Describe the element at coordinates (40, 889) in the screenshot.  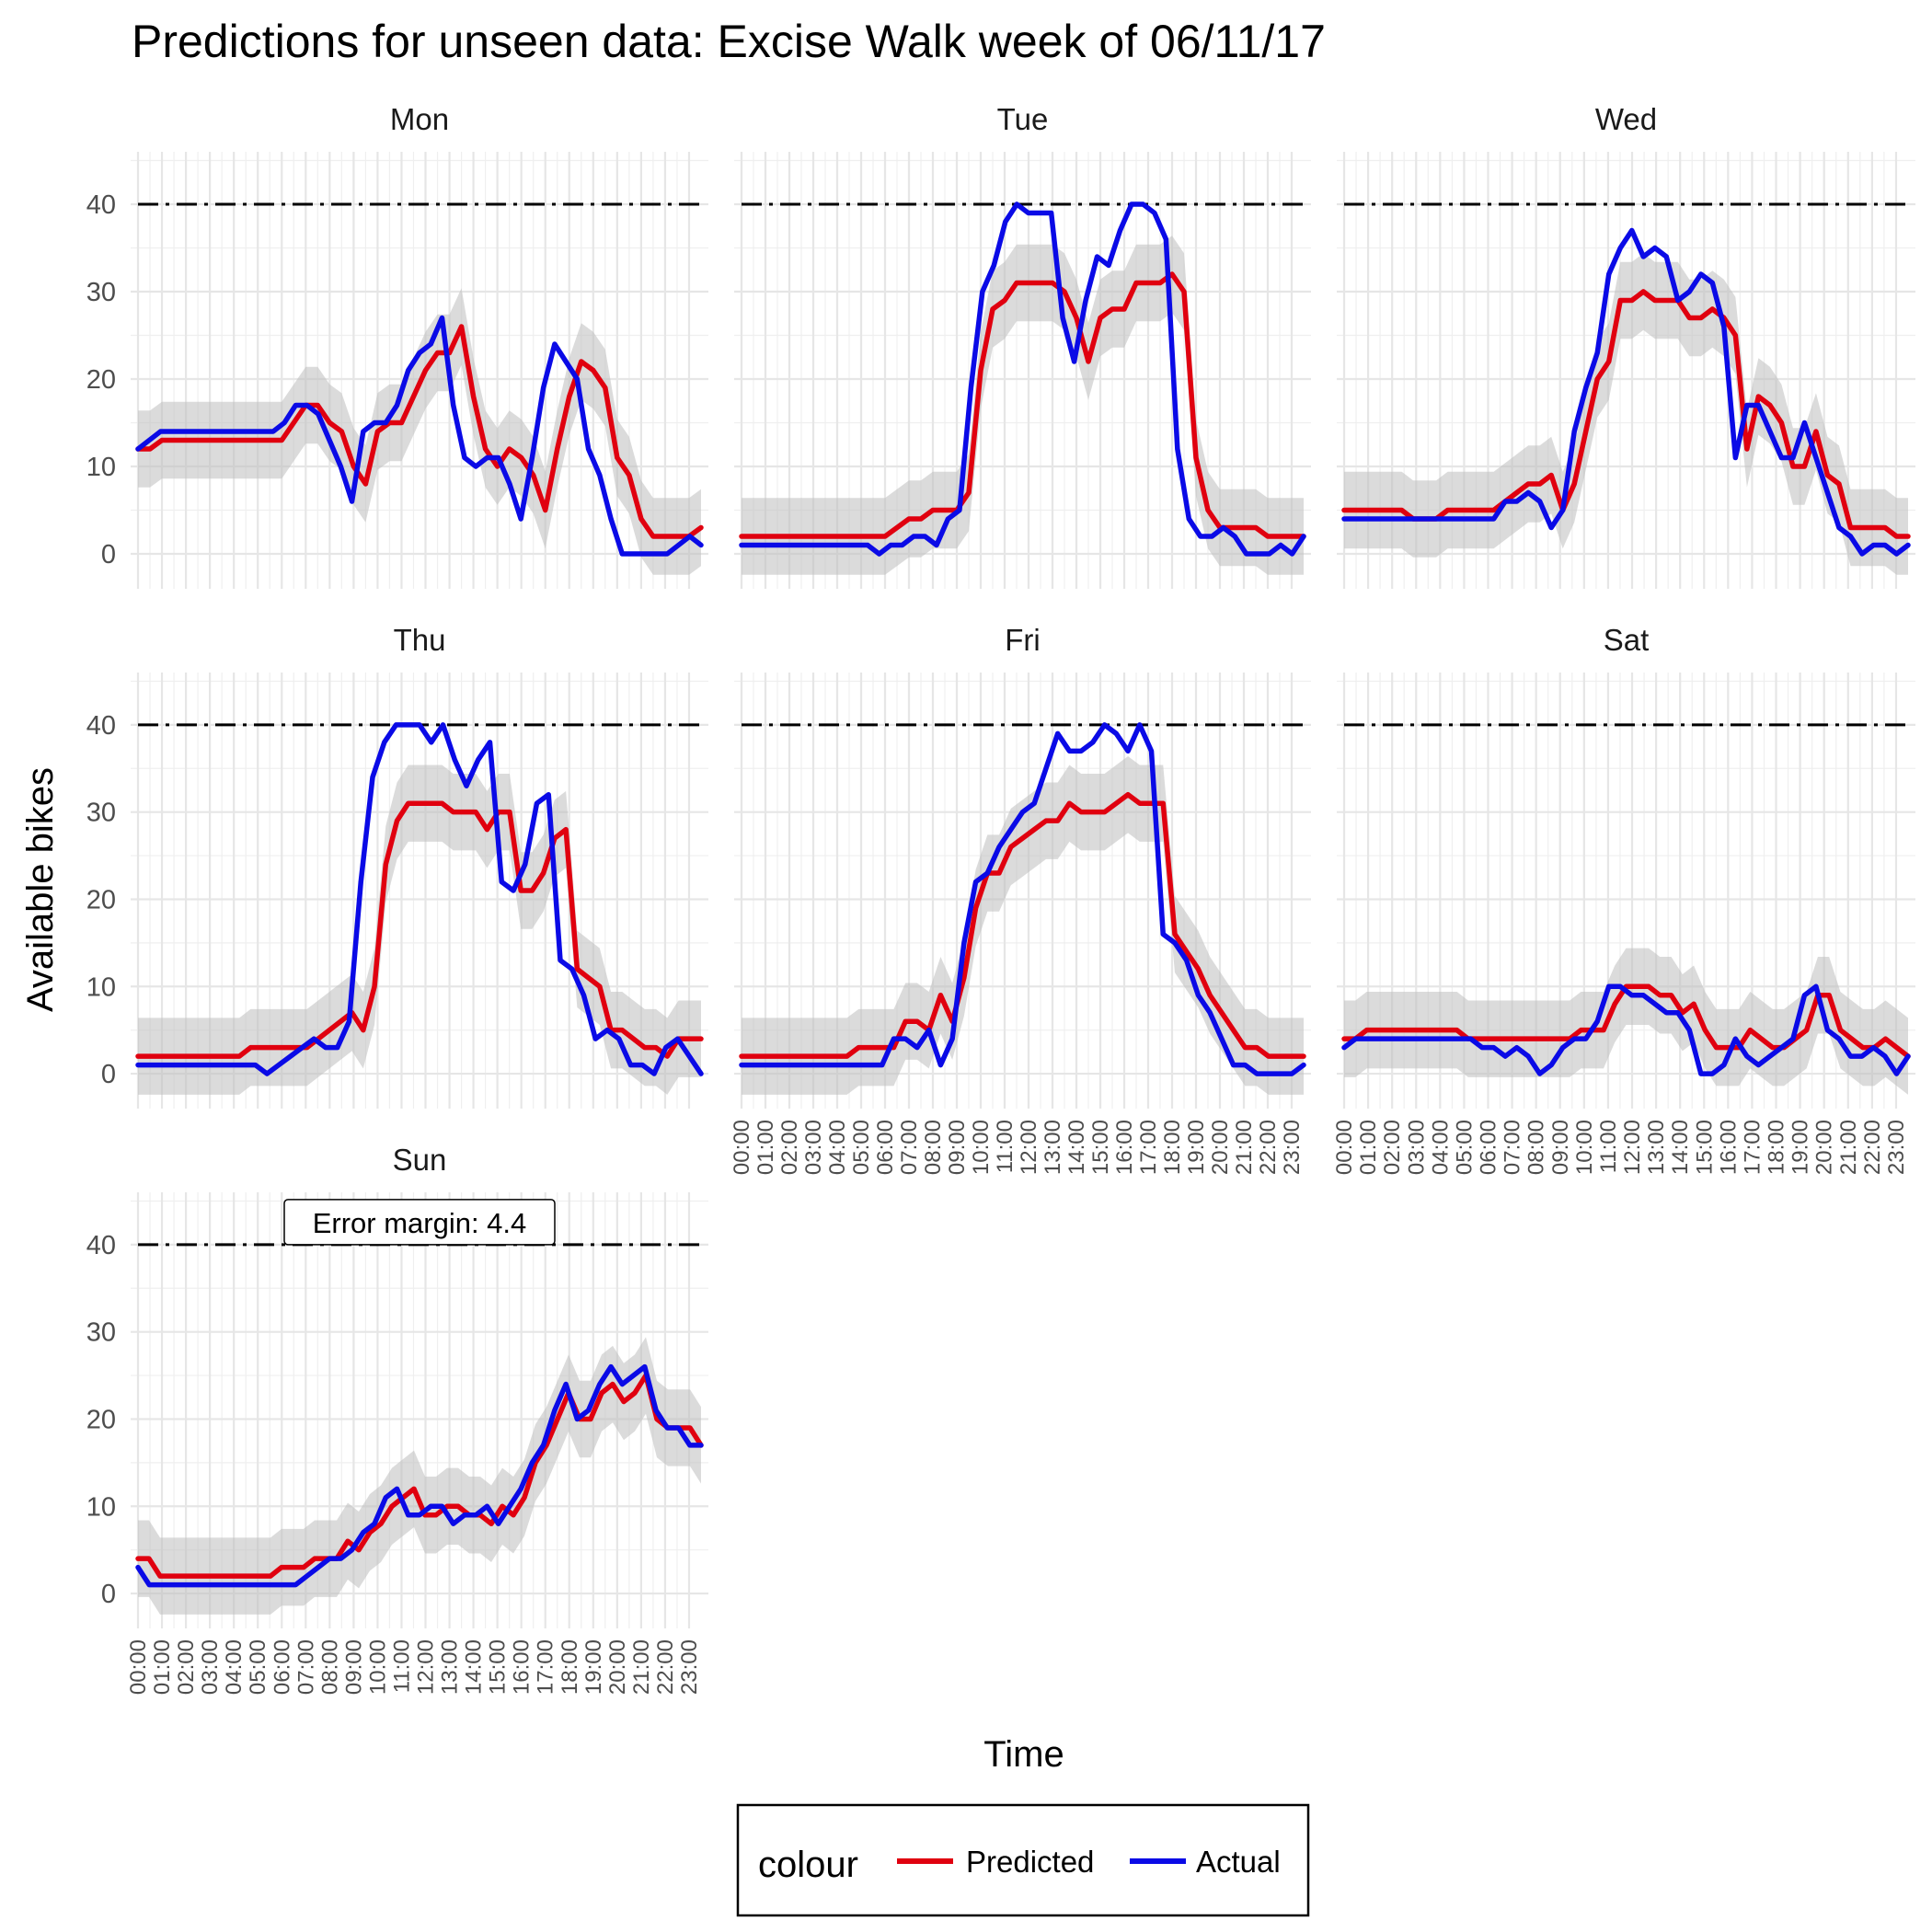
I see `y-axis-title: Available bikes` at that location.